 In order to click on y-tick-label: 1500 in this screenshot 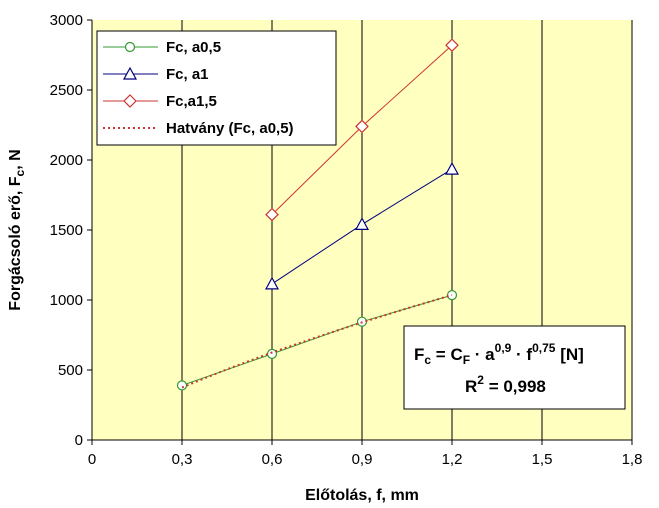, I will do `click(66, 230)`.